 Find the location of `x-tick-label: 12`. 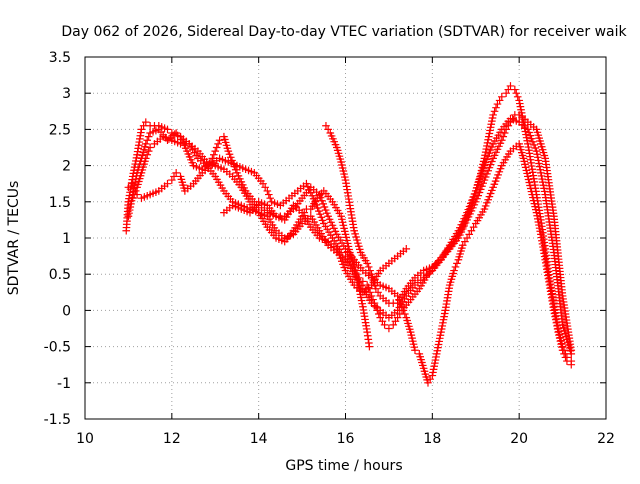

x-tick-label: 12 is located at coordinates (172, 439).